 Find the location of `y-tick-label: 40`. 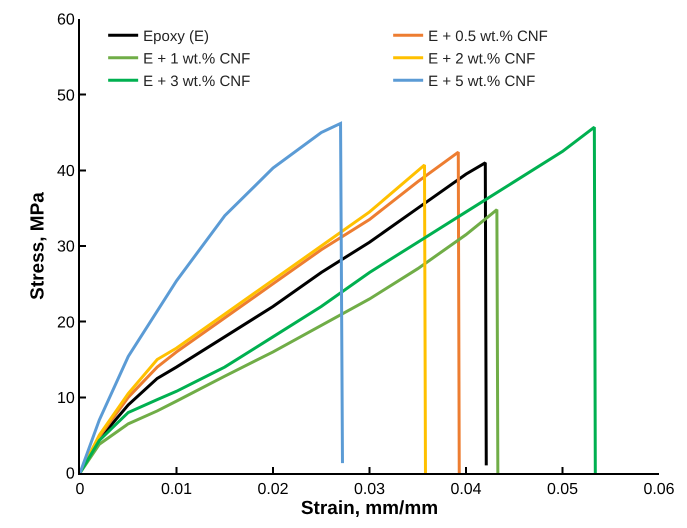

y-tick-label: 40 is located at coordinates (66, 171).